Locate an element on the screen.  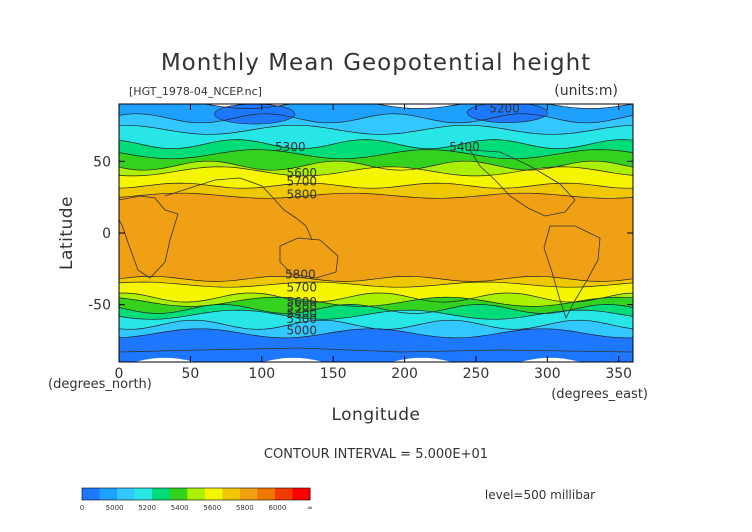
colorbar: 0 5000 5200 5400 5600 5800 6000 ∞ is located at coordinates (196, 499).